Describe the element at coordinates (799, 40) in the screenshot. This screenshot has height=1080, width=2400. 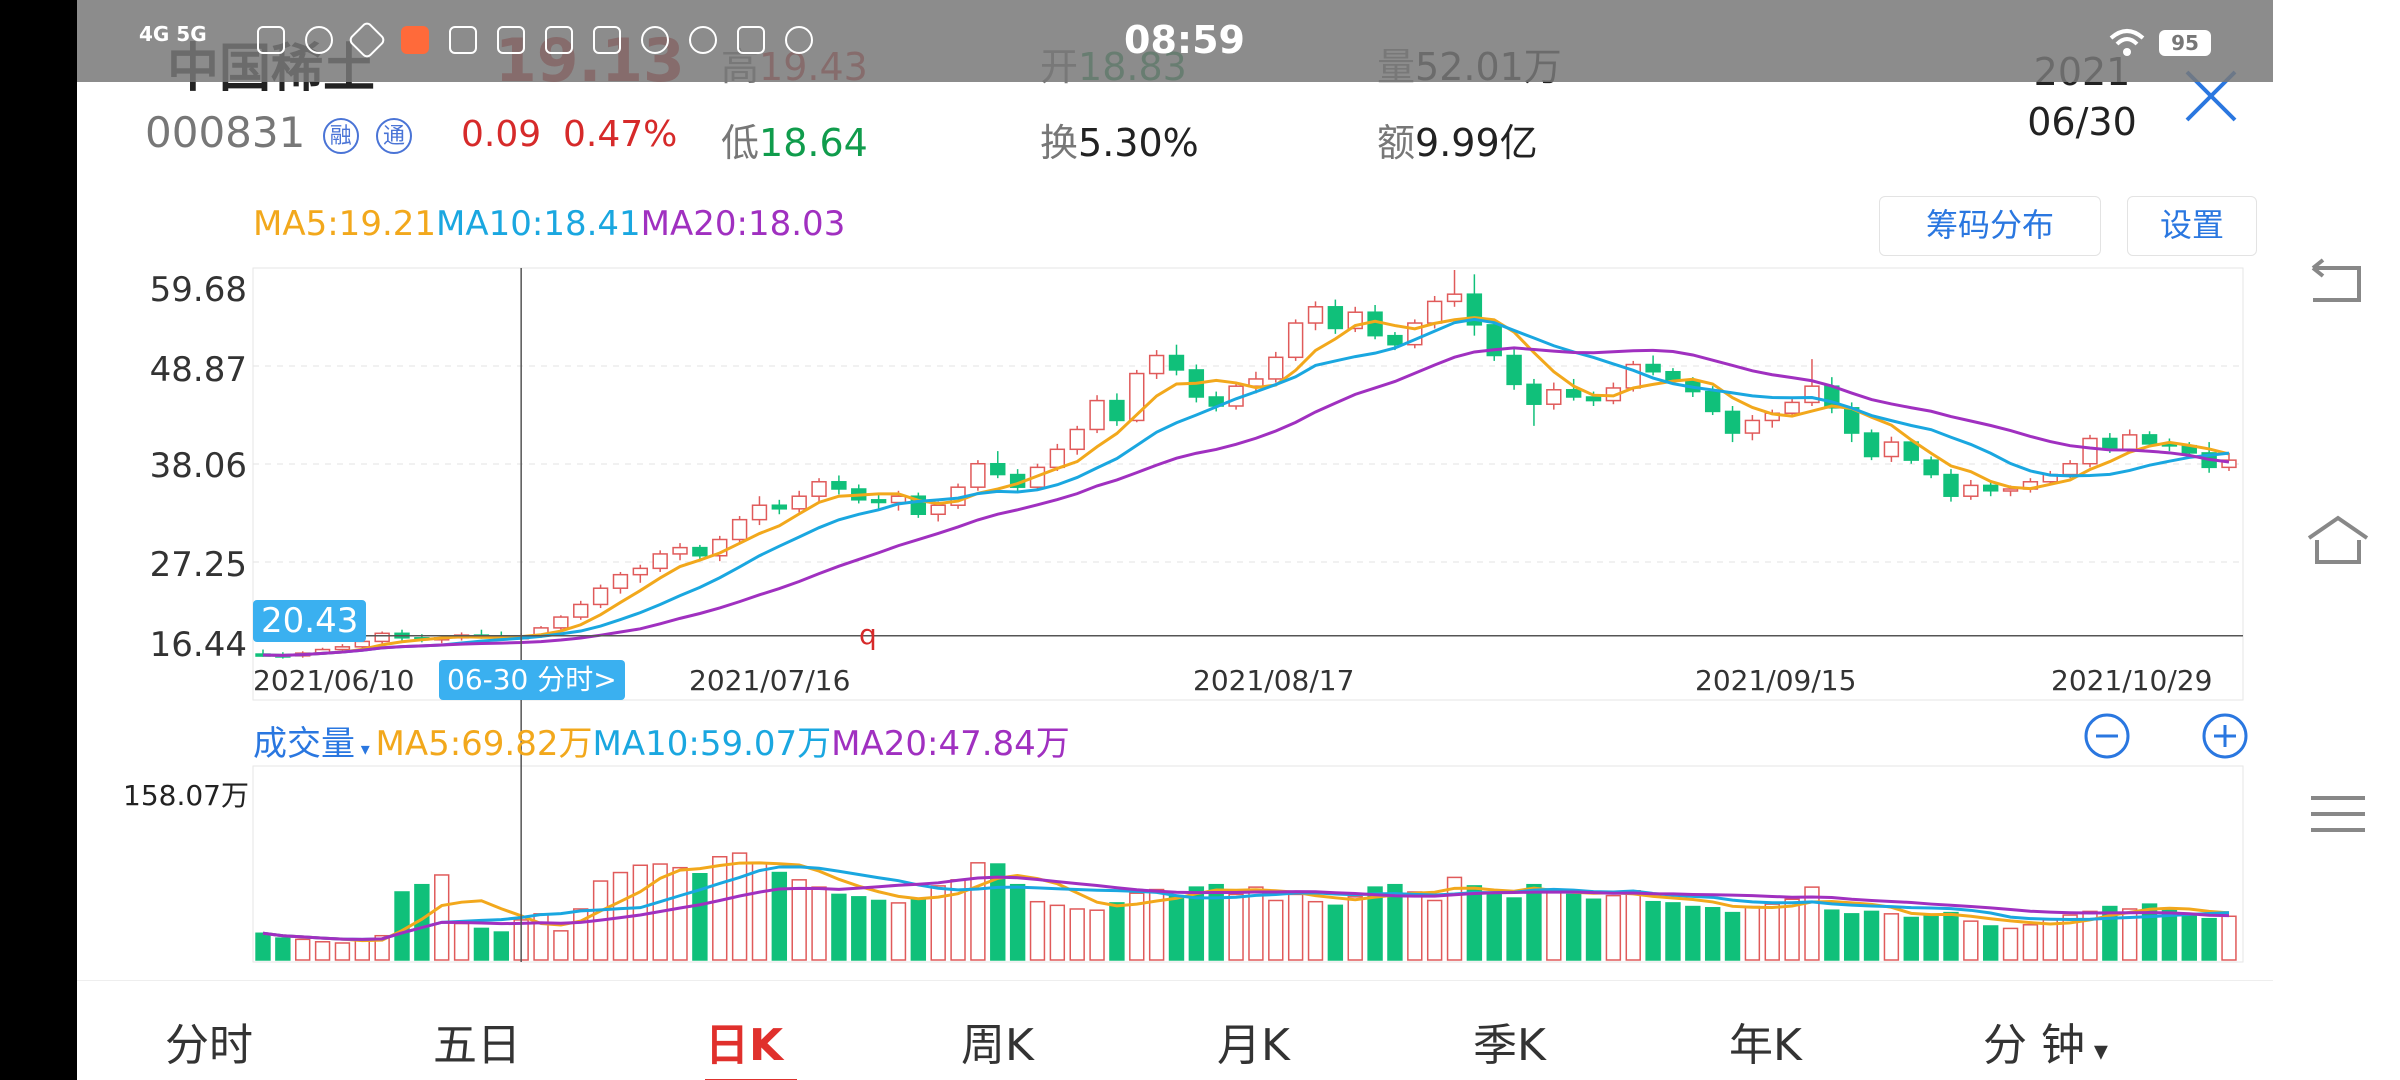
I see `flower-icon` at that location.